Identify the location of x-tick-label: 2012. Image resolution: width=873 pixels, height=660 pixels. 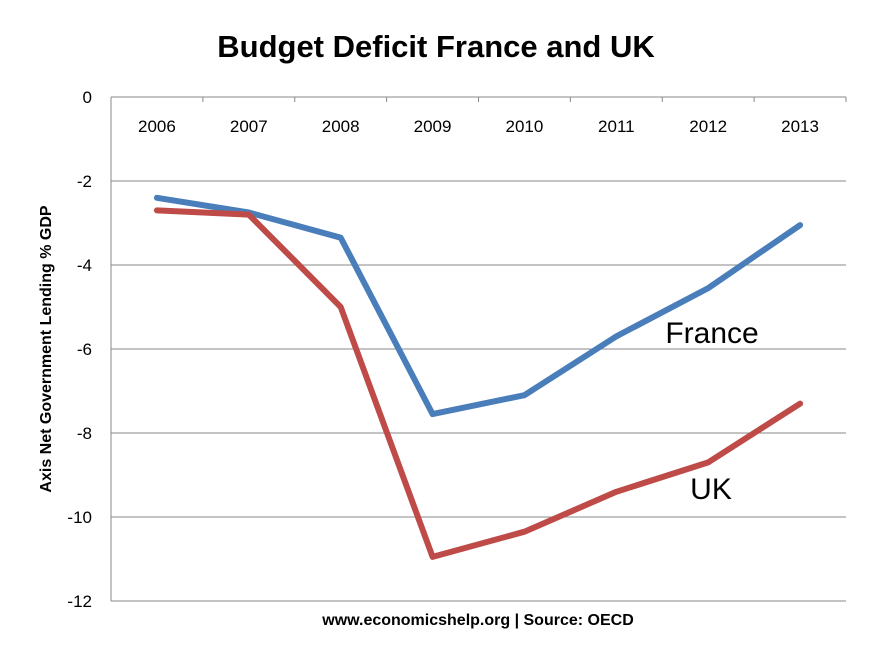
(708, 126).